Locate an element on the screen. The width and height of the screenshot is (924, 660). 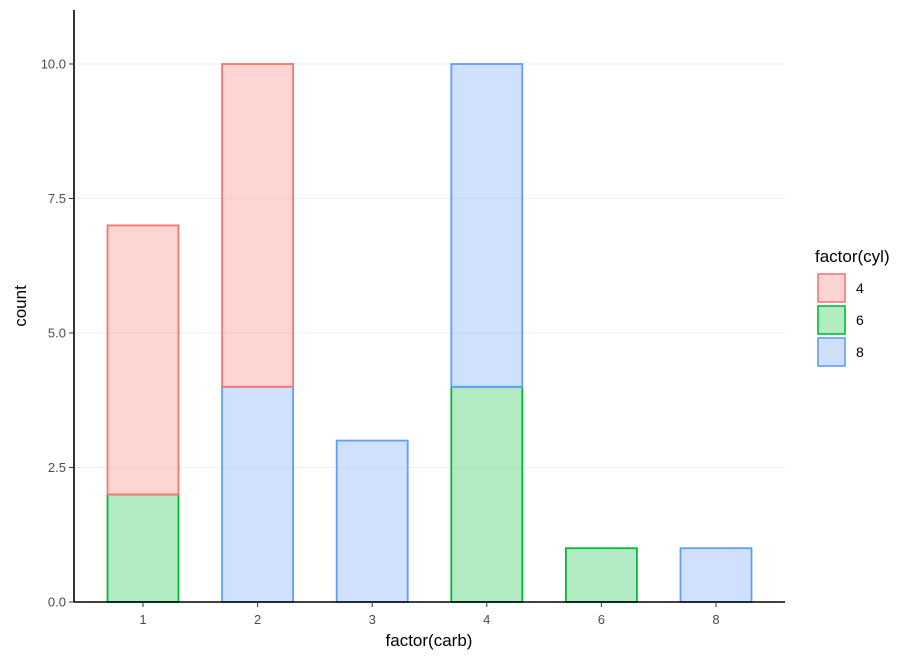
y-axis-ticks: 0.0 2.5 5.0 7.5 10.0 is located at coordinates (57, 333).